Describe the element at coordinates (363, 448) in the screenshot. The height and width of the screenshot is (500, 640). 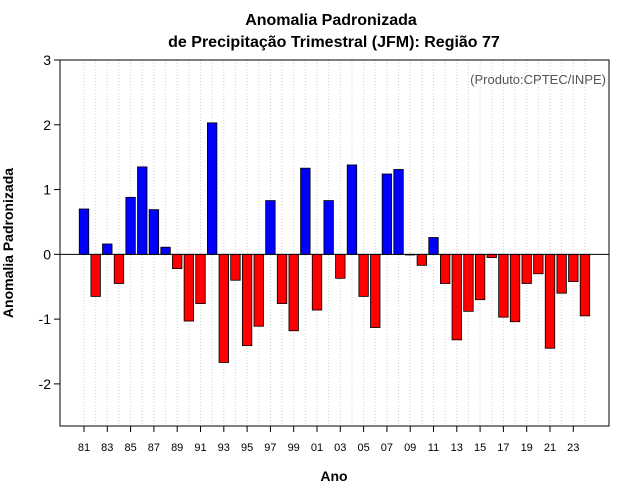
I see `x-tick-label: 05` at that location.